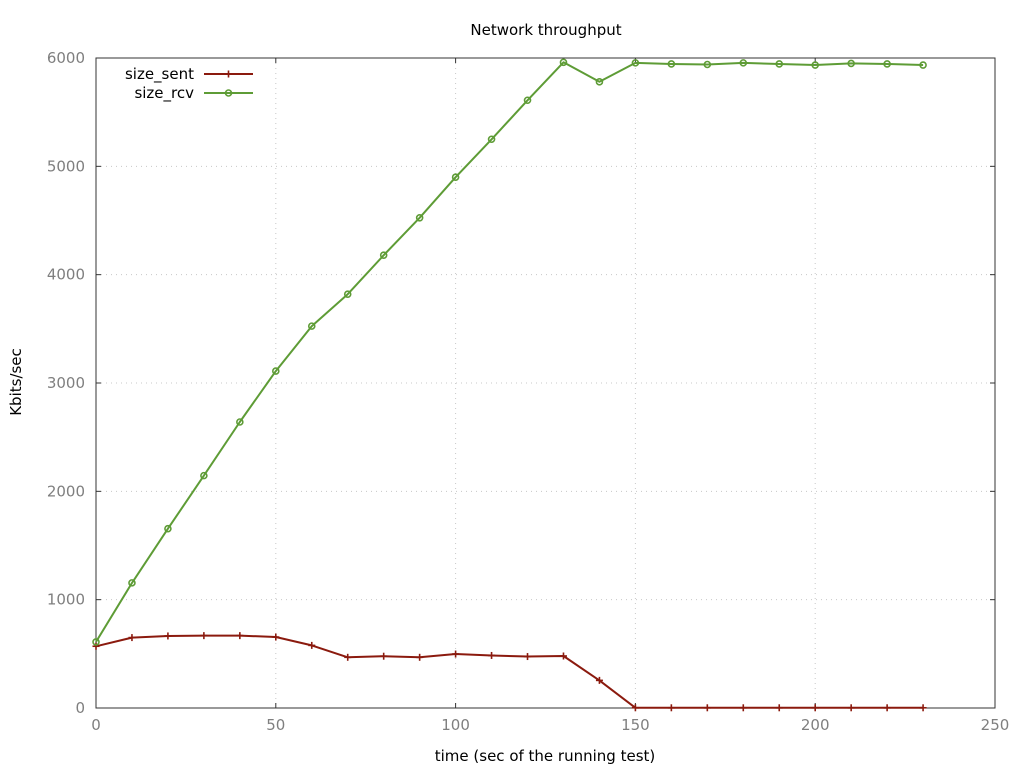 The image size is (1024, 772). I want to click on legend-label-size_rcv: size_rcv, so click(164, 93).